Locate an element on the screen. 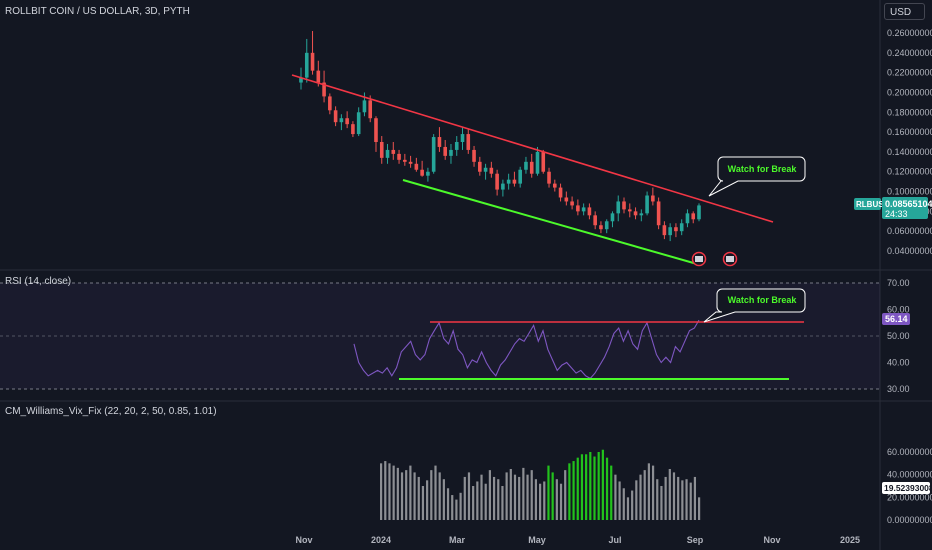 The width and height of the screenshot is (932, 550). watch-for-break-callout: Watch for Break is located at coordinates (757, 176).